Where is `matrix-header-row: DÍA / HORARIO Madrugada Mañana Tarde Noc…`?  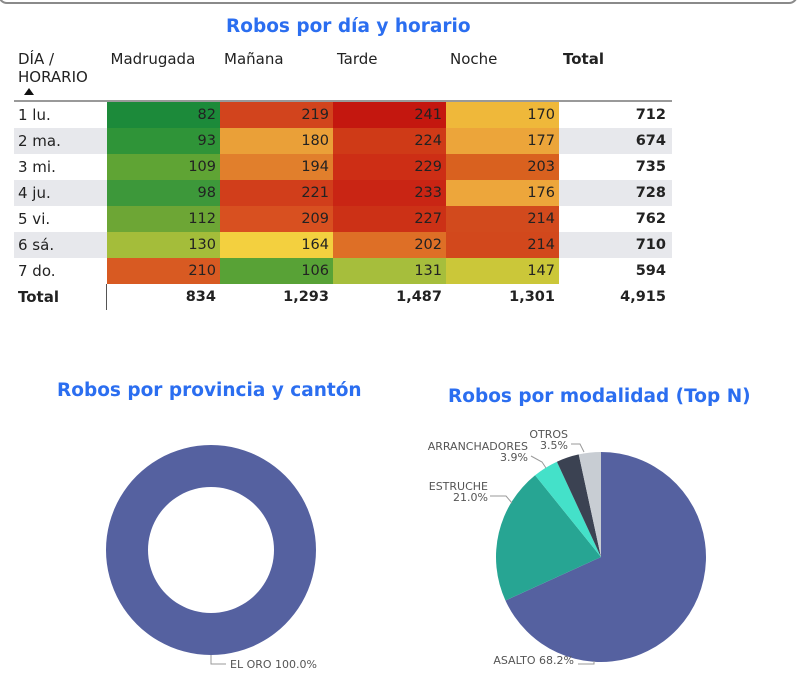 matrix-header-row: DÍA / HORARIO Madrugada Mañana Tarde Noc… is located at coordinates (343, 72).